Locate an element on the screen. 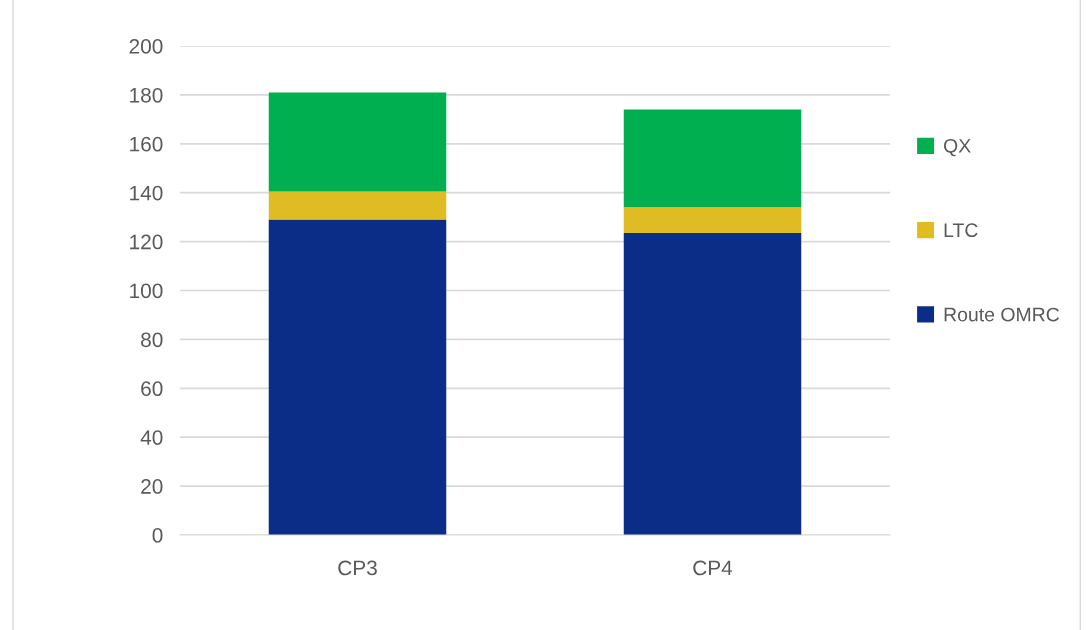  y-tick-label: 140 is located at coordinates (146, 193).